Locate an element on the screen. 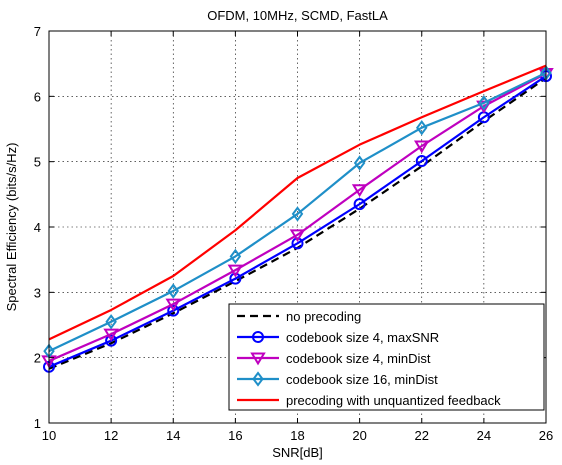 The image size is (562, 465). legend-entry: codebook size 16, minDist is located at coordinates (337, 379).